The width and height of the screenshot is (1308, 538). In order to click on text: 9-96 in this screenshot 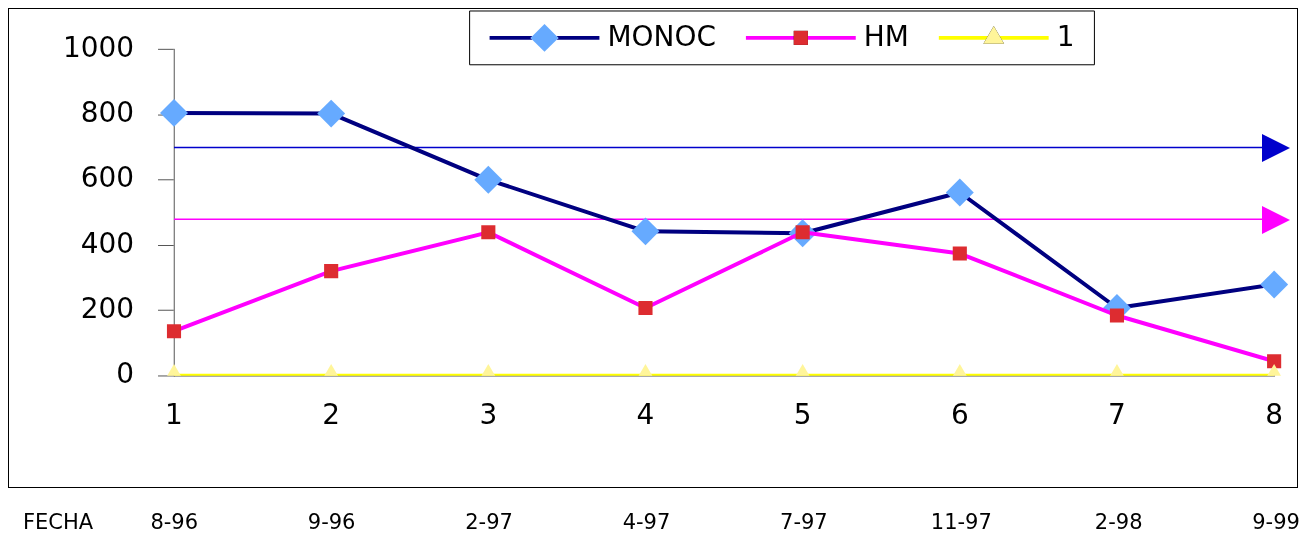, I will do `click(331, 522)`.